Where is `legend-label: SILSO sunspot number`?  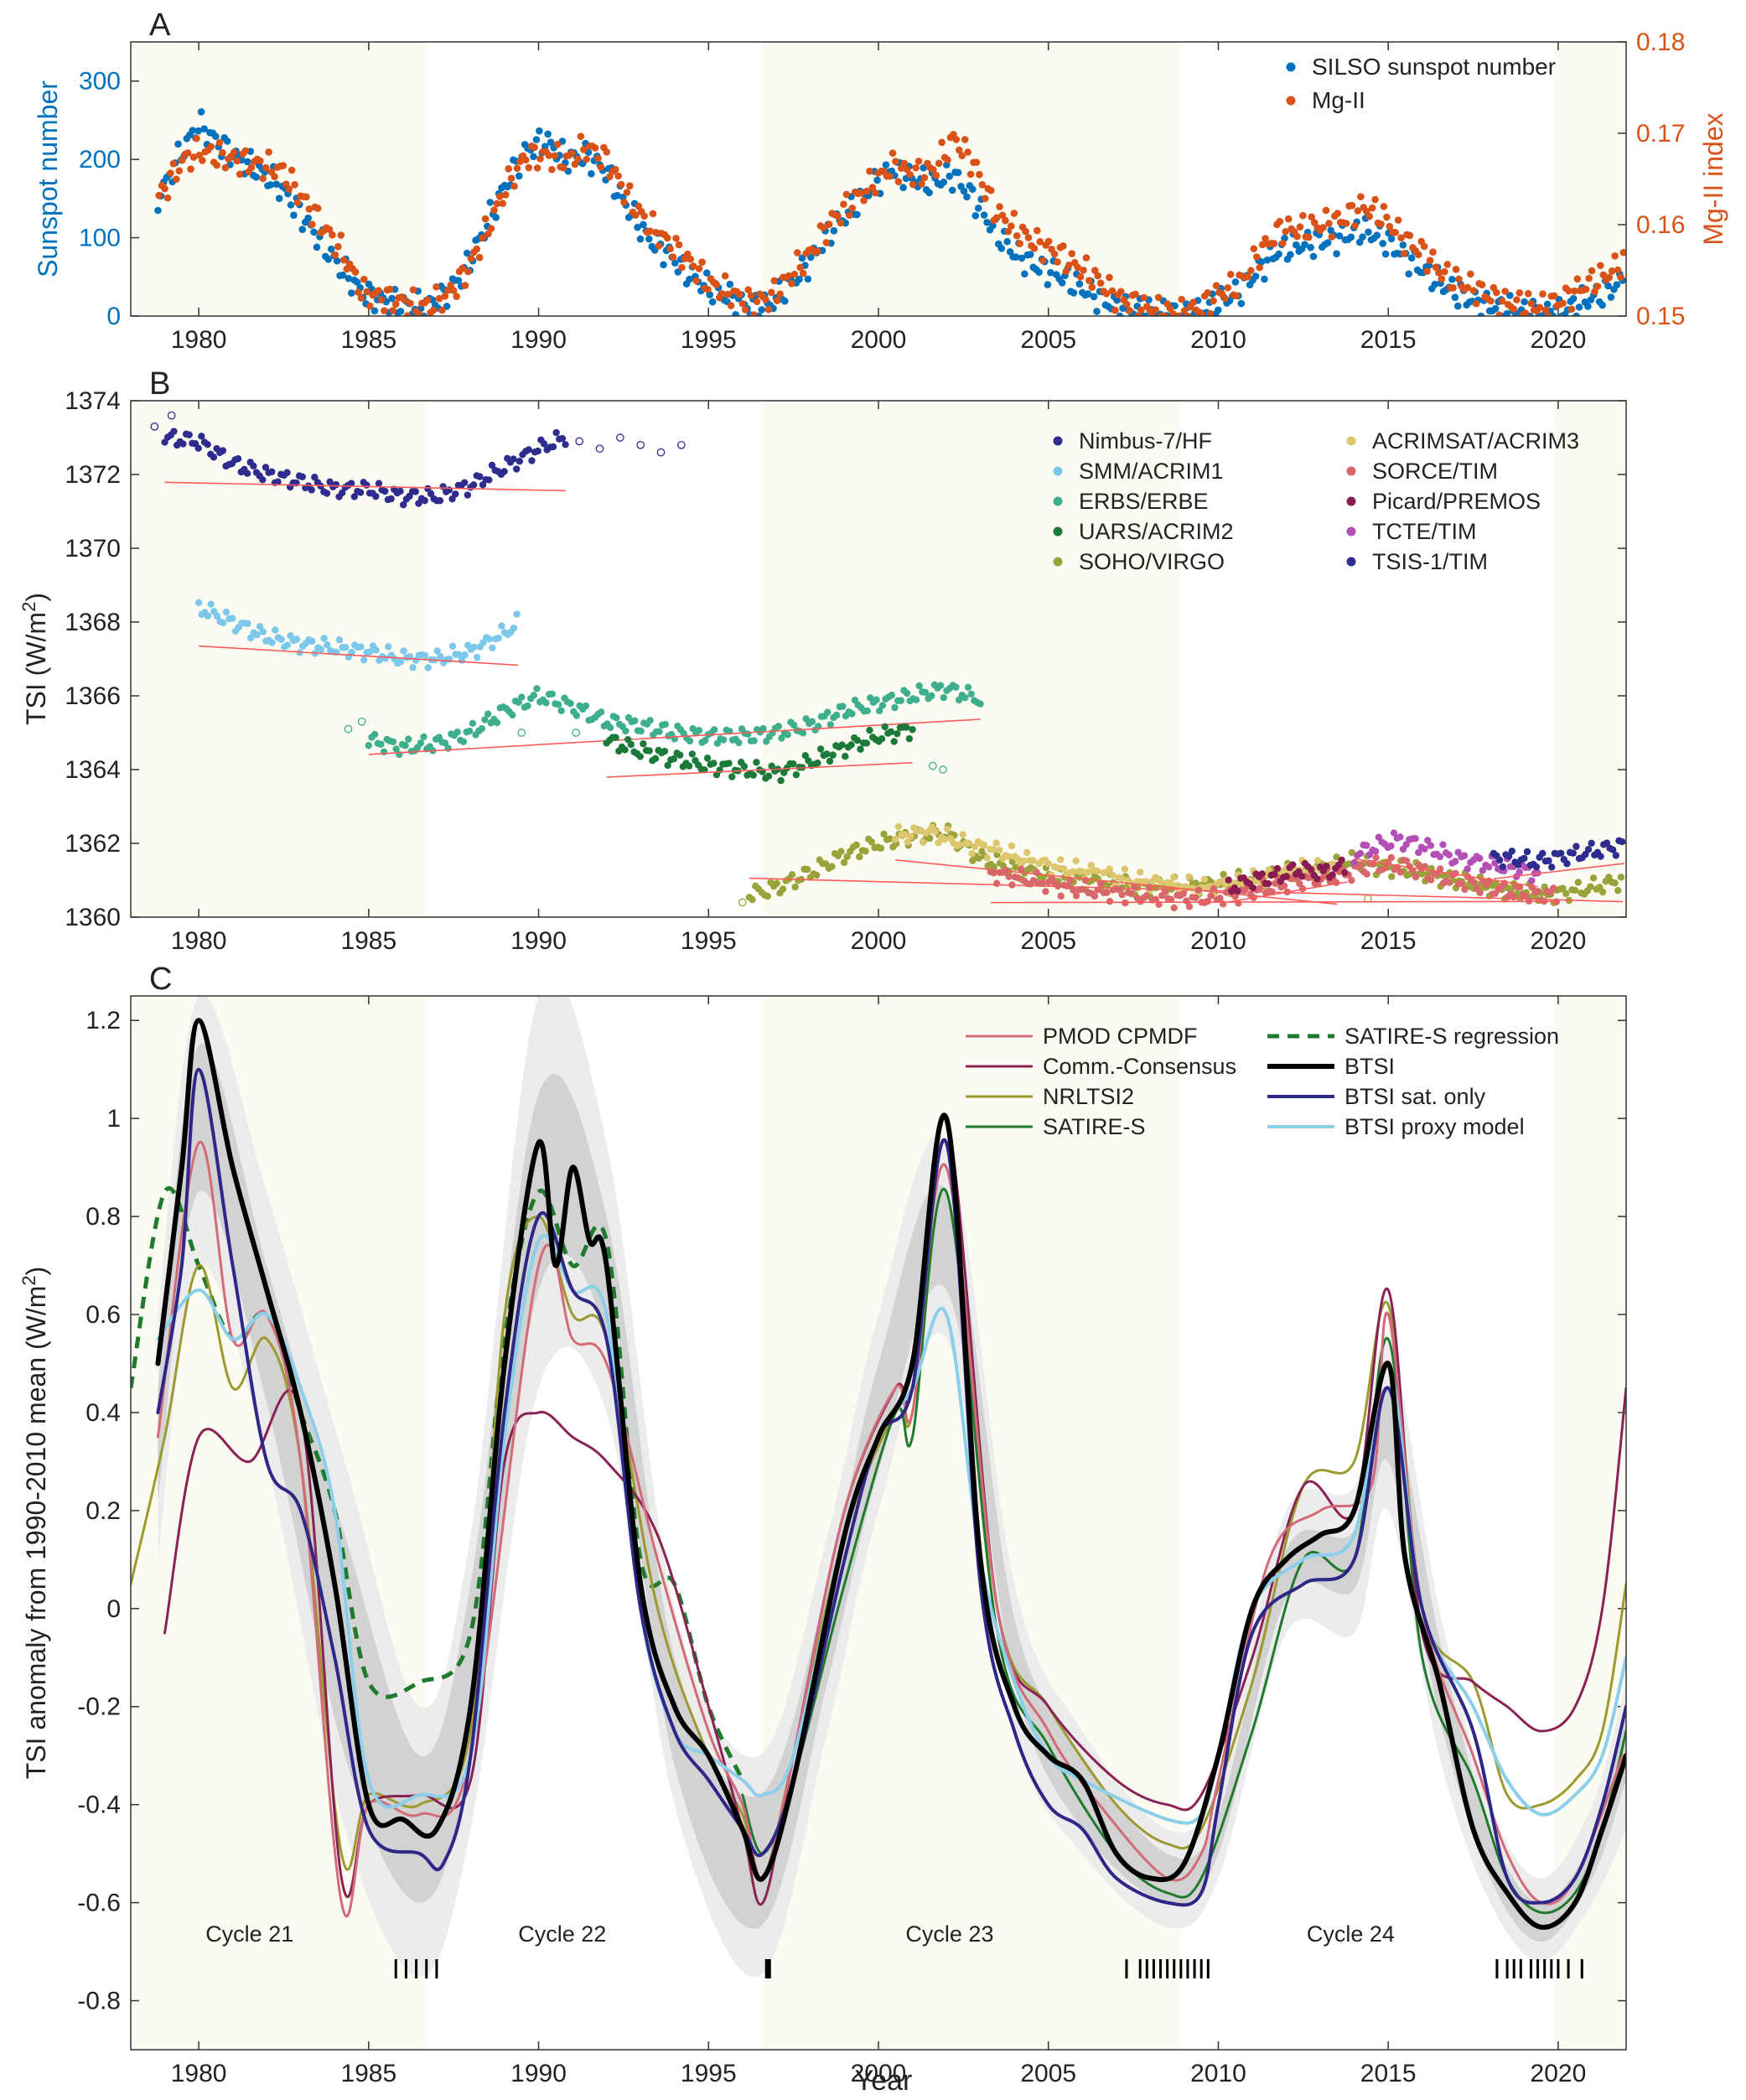 legend-label: SILSO sunspot number is located at coordinates (1434, 67).